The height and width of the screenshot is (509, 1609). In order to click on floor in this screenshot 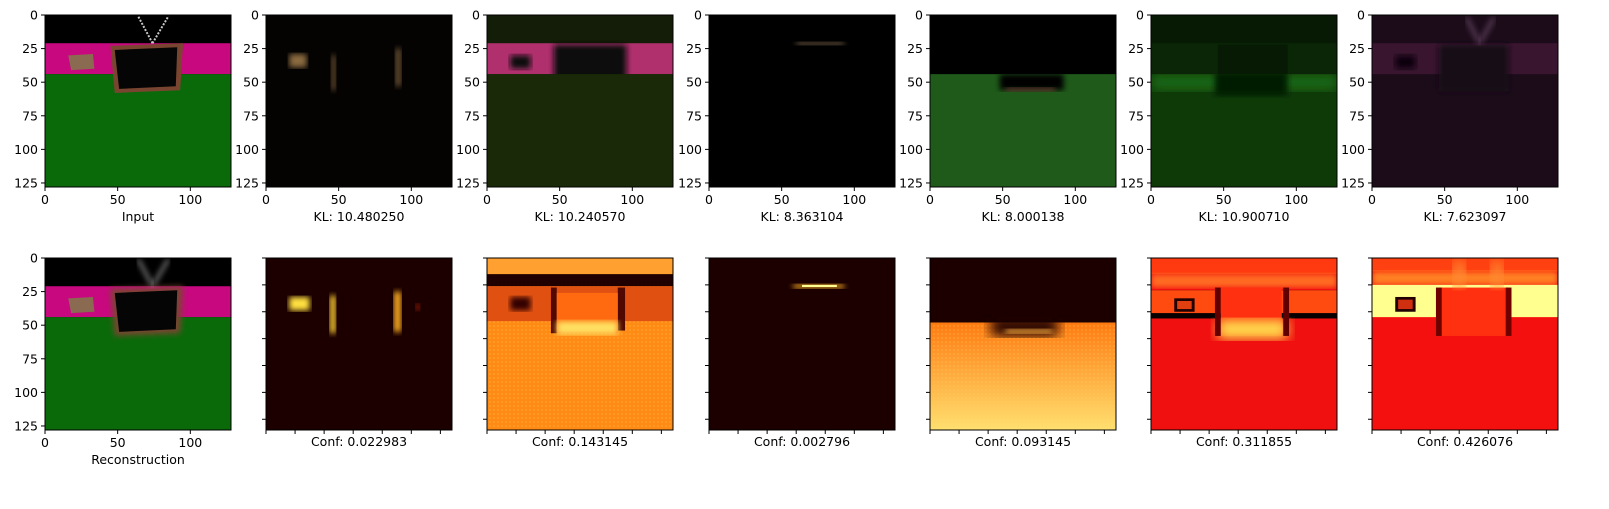, I will do `click(138, 130)`.